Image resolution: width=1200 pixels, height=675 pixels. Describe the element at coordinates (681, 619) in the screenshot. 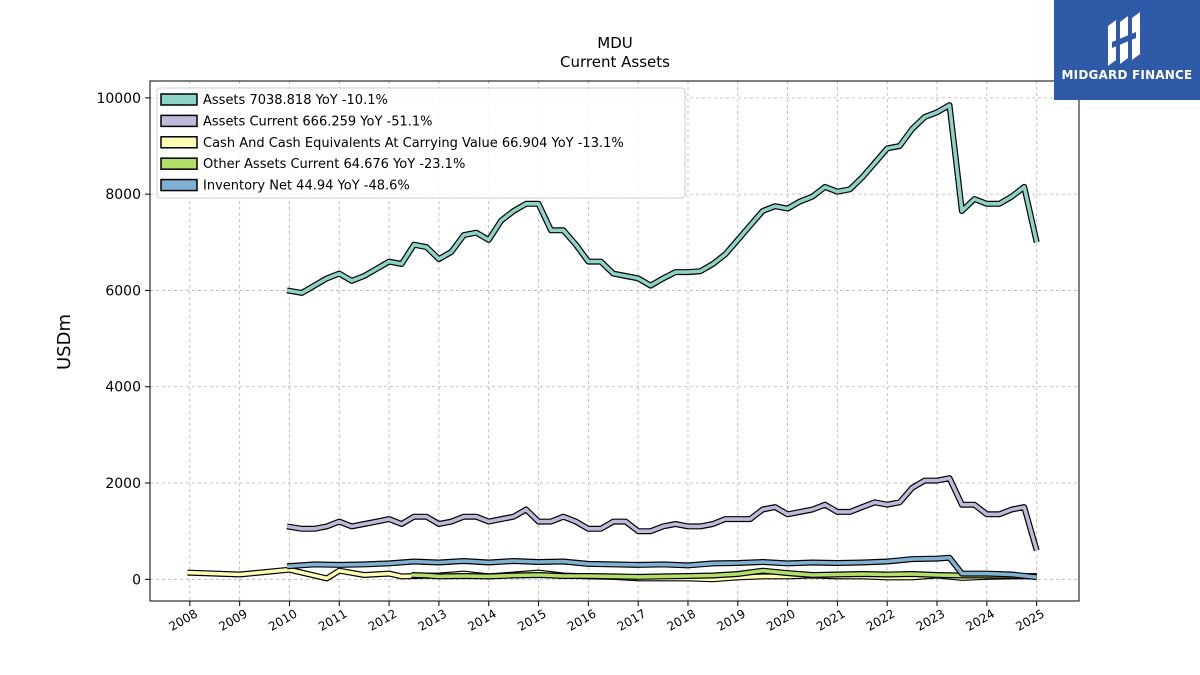

I see `x-tick-label: 2018` at that location.